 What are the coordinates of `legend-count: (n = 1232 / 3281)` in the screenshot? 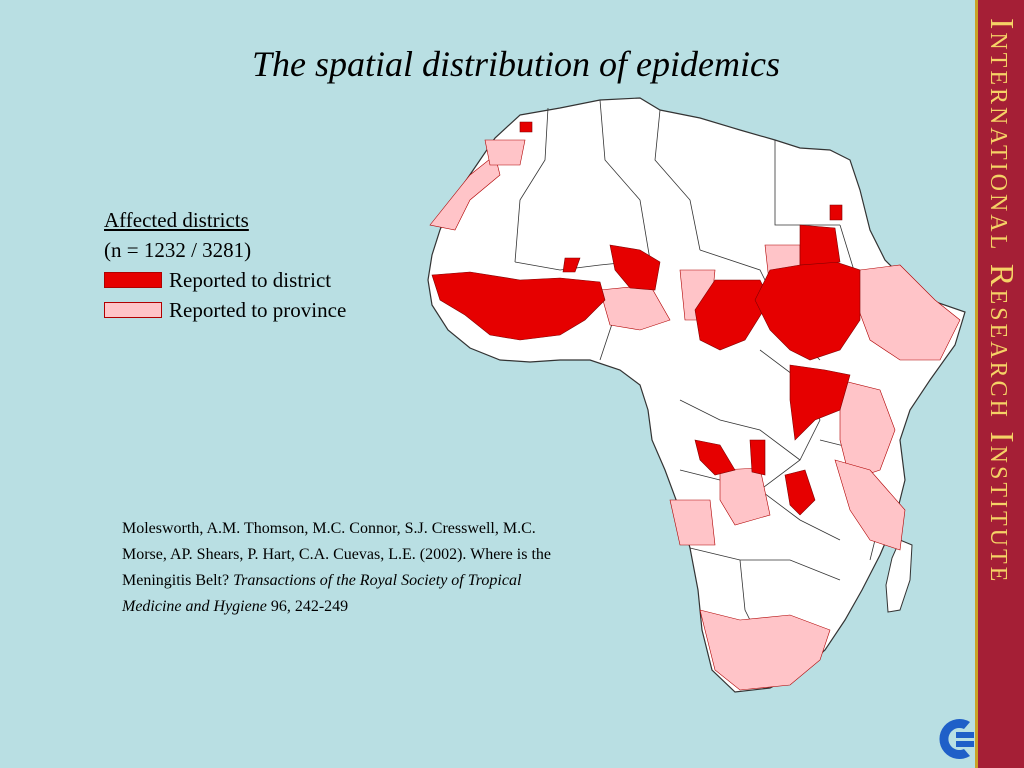 It's located at (178, 250).